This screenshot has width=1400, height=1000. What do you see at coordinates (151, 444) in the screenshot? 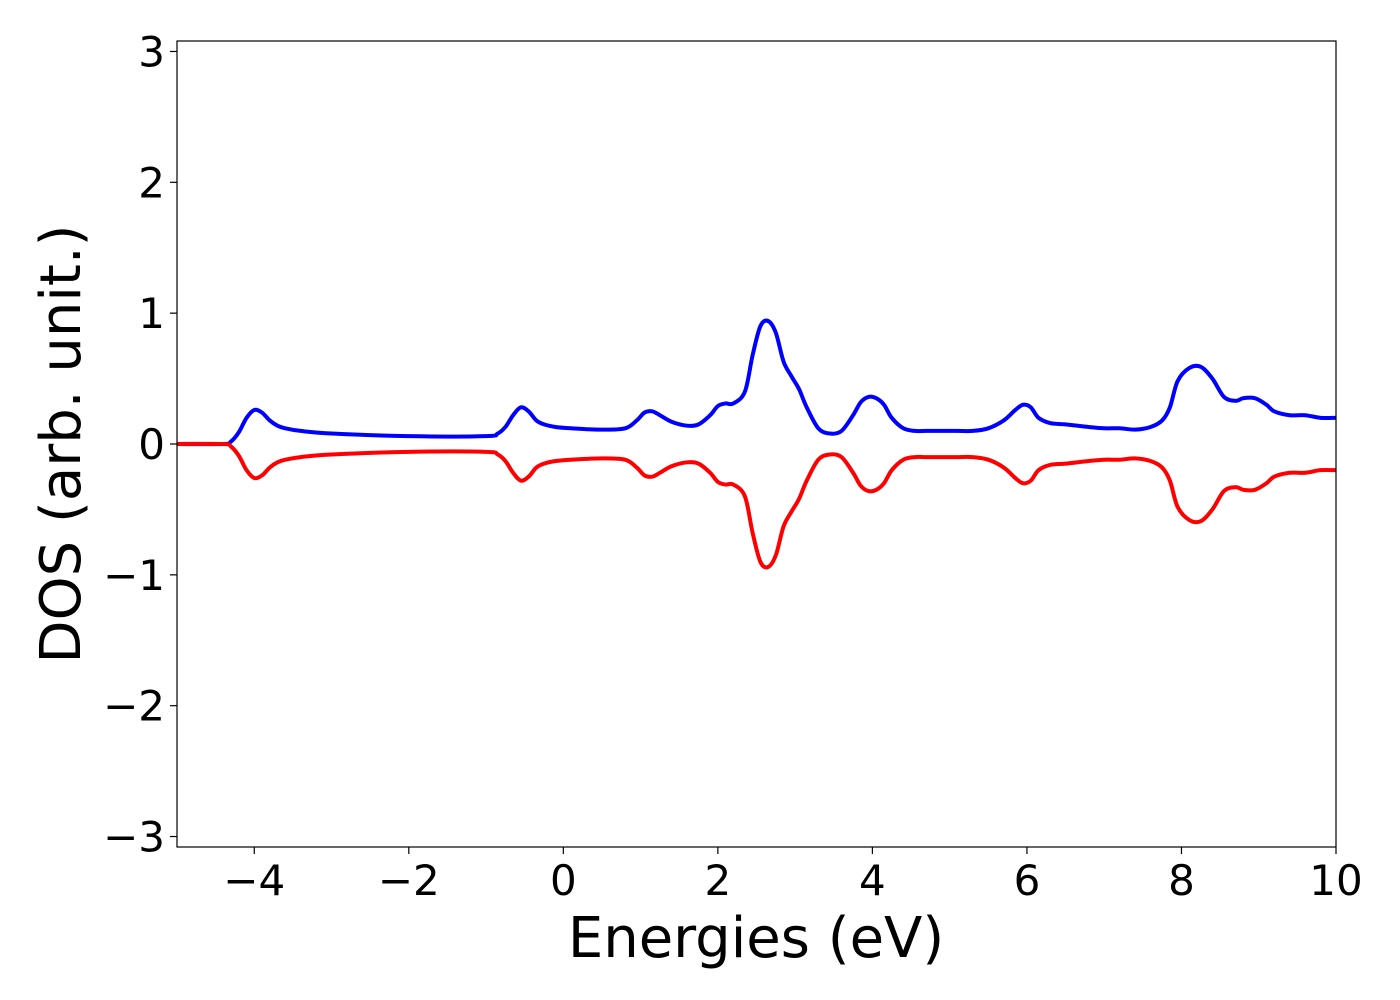
I see `y-tick-label: 0` at bounding box center [151, 444].